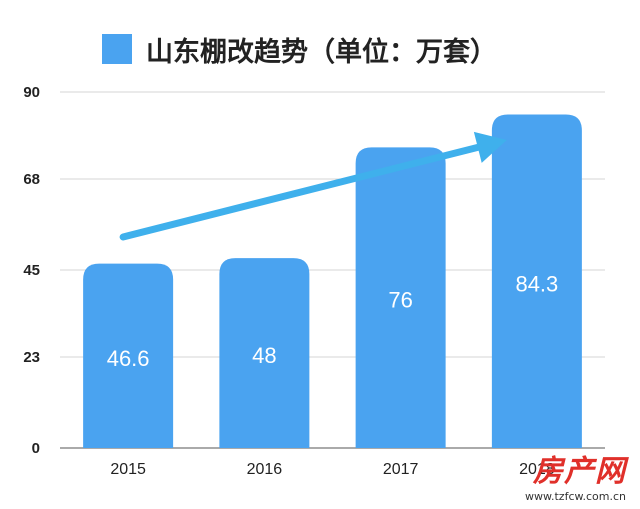 The height and width of the screenshot is (509, 640). I want to click on x-axis-labels: 2015 2016 2017 2018, so click(332, 469).